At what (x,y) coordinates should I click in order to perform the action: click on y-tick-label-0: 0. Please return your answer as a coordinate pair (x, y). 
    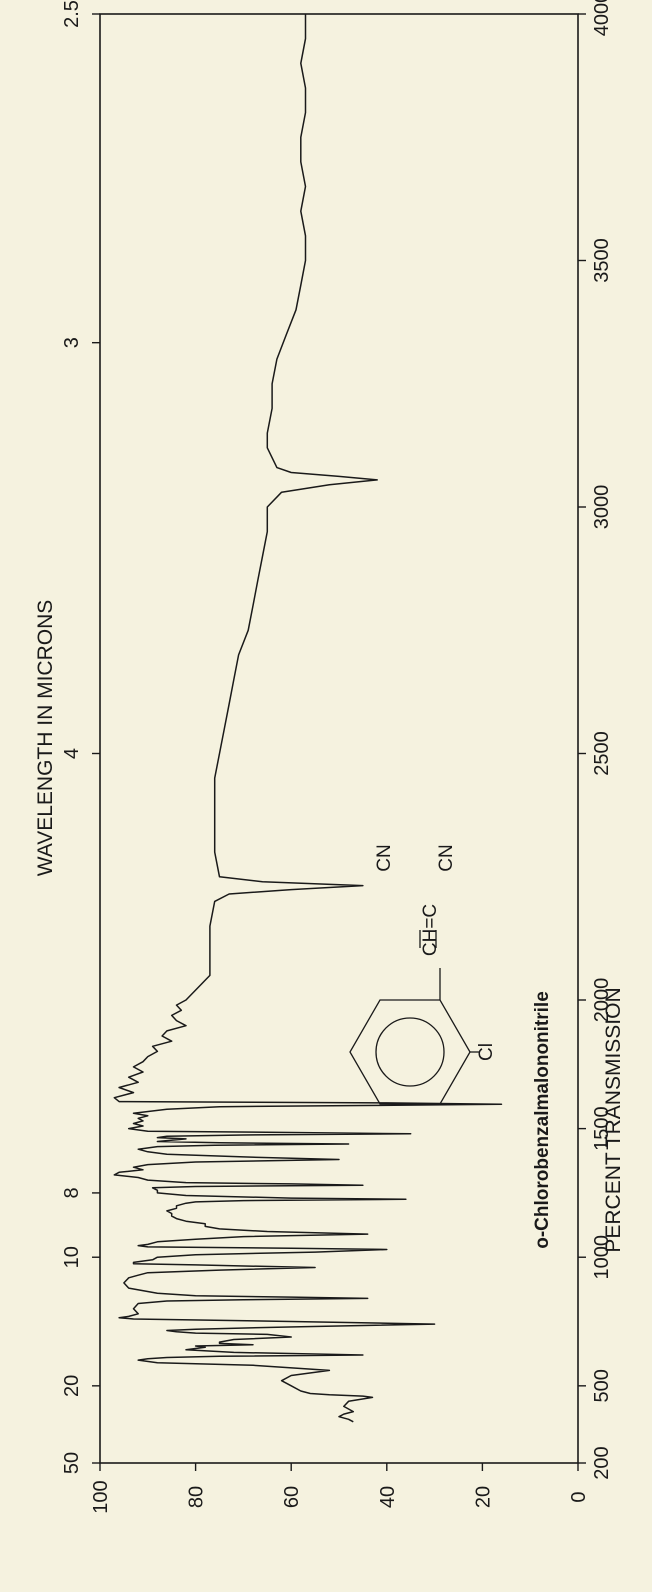
    Looking at the image, I should click on (579, 1496).